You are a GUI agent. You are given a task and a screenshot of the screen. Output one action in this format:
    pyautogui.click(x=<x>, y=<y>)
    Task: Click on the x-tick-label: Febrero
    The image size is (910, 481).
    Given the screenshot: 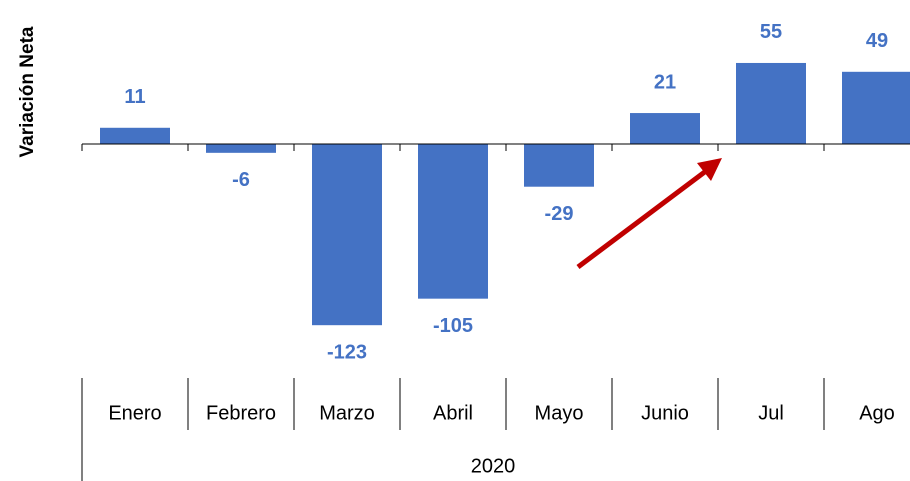 What is the action you would take?
    pyautogui.click(x=241, y=413)
    